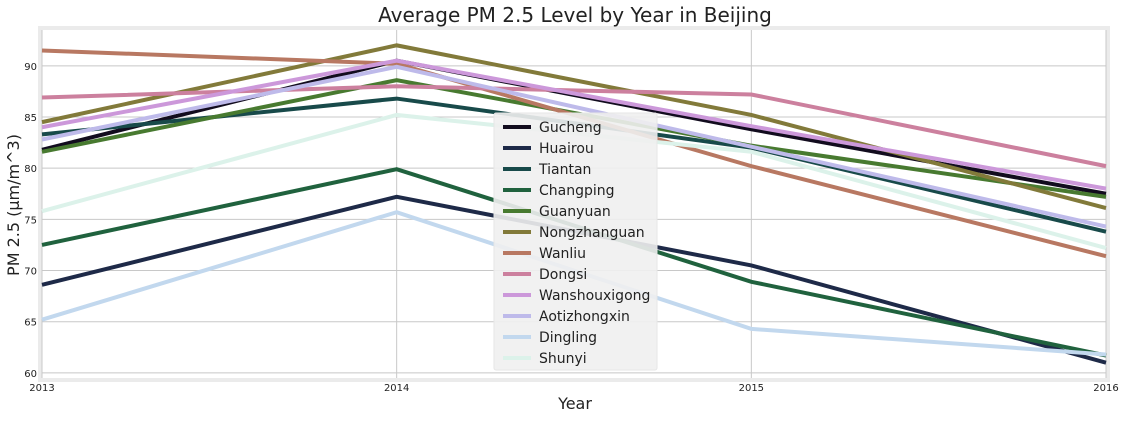 This screenshot has height=421, width=1127. I want to click on legend-label: Nongzhanguan, so click(592, 233).